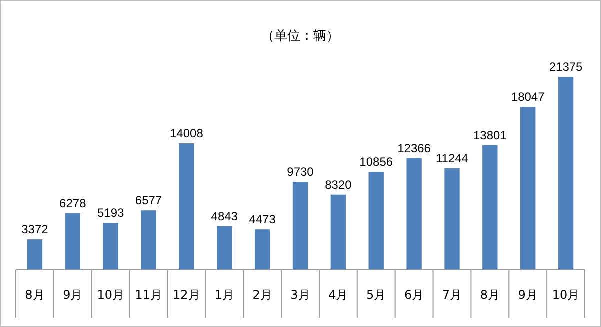 The width and height of the screenshot is (601, 327). I want to click on x-tick-label: 3月, so click(300, 295).